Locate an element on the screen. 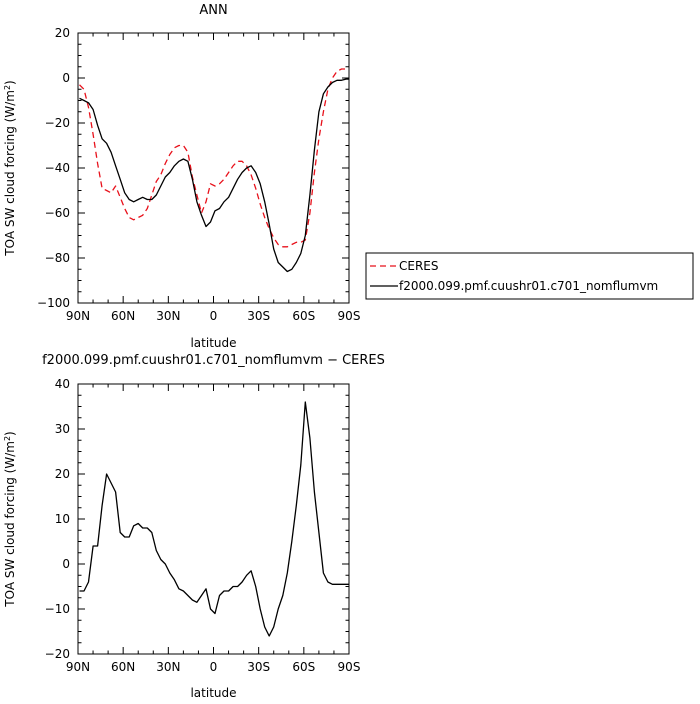 The height and width of the screenshot is (704, 700). y-tick-label: −10 is located at coordinates (57, 609).